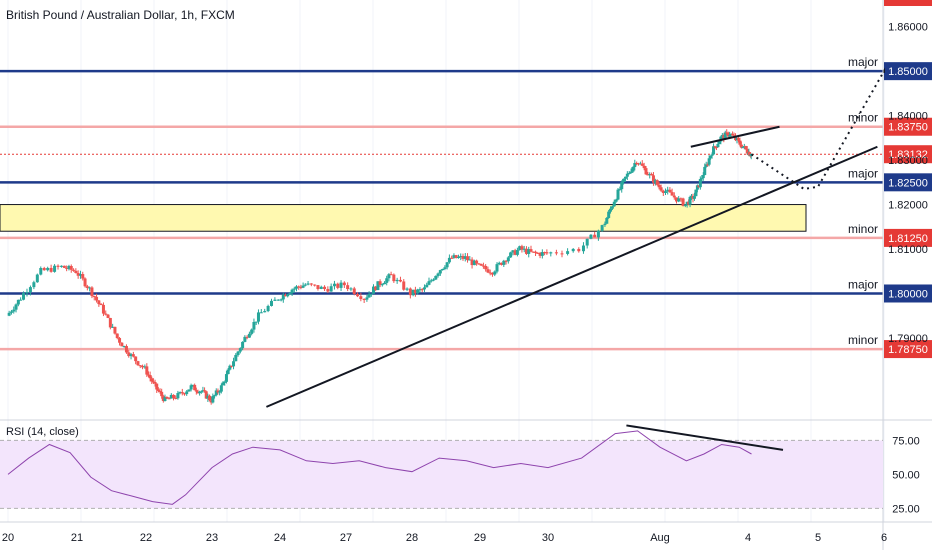  Describe the element at coordinates (908, 3) in the screenshot. I see `top-price-tag-bg` at that location.